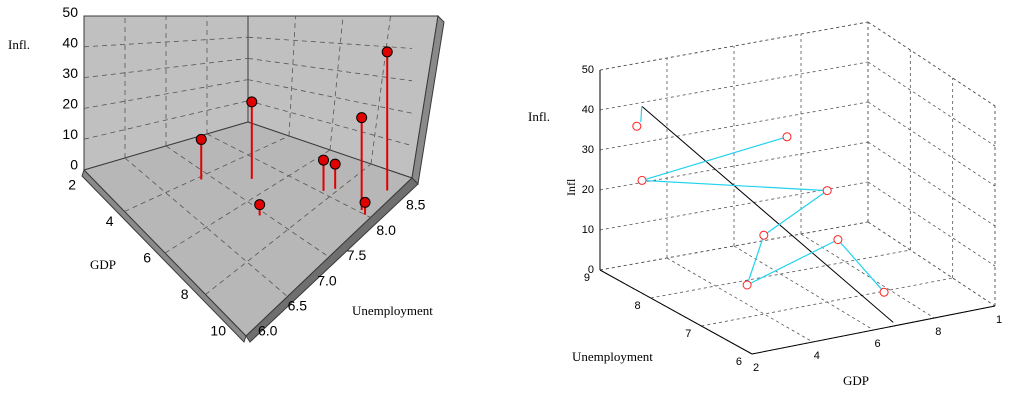 The image size is (1009, 397). What do you see at coordinates (327, 280) in the screenshot?
I see `y-tick-label: 7.0` at bounding box center [327, 280].